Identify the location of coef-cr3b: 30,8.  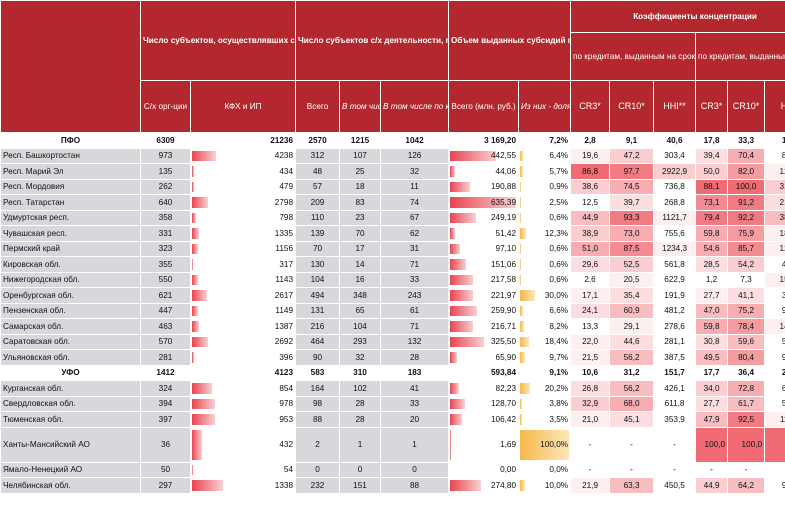
(712, 341).